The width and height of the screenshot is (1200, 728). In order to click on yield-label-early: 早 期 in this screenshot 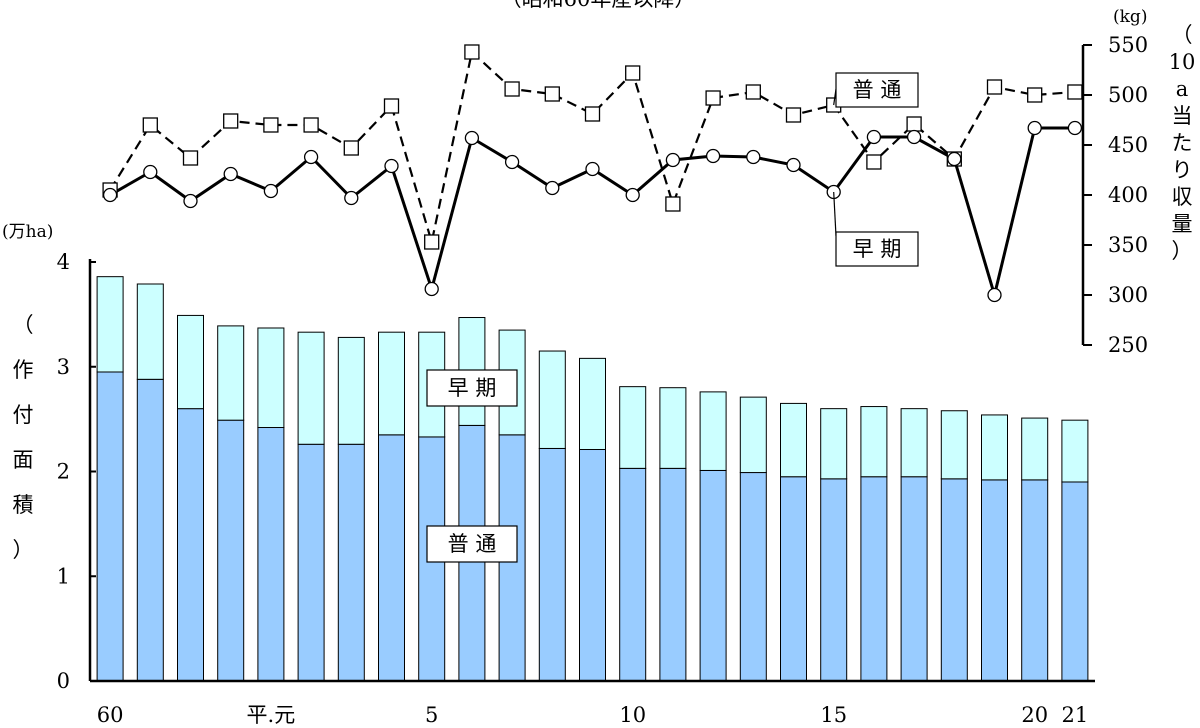, I will do `click(877, 249)`.